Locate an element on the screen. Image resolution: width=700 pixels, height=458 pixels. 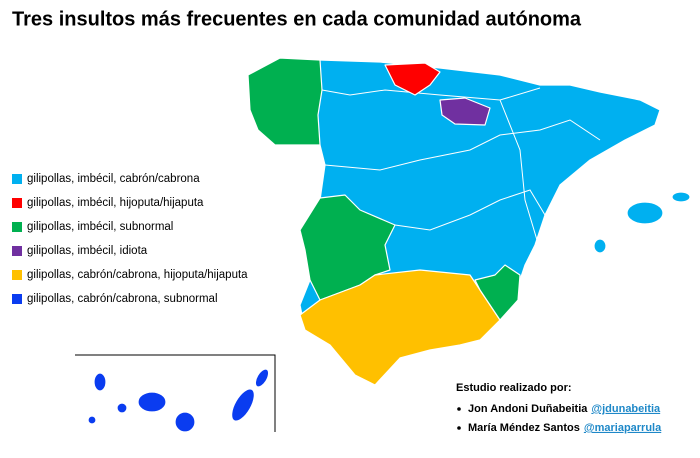
legend-label: gilipollas, imbécil, idiota is located at coordinates (87, 251).